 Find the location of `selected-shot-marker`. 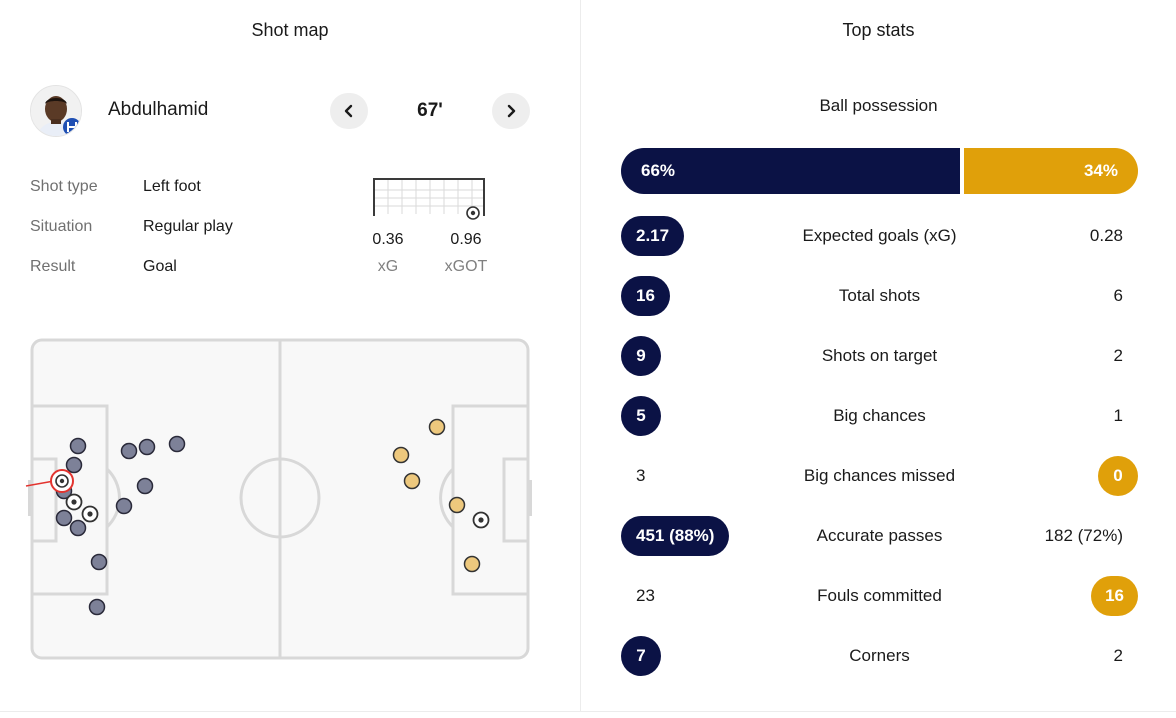

selected-shot-marker is located at coordinates (49, 481).